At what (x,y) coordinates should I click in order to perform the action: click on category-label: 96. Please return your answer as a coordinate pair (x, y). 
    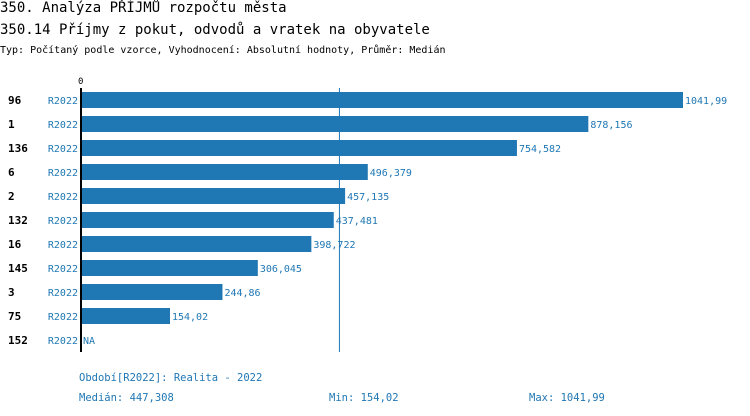
    Looking at the image, I should click on (15, 100).